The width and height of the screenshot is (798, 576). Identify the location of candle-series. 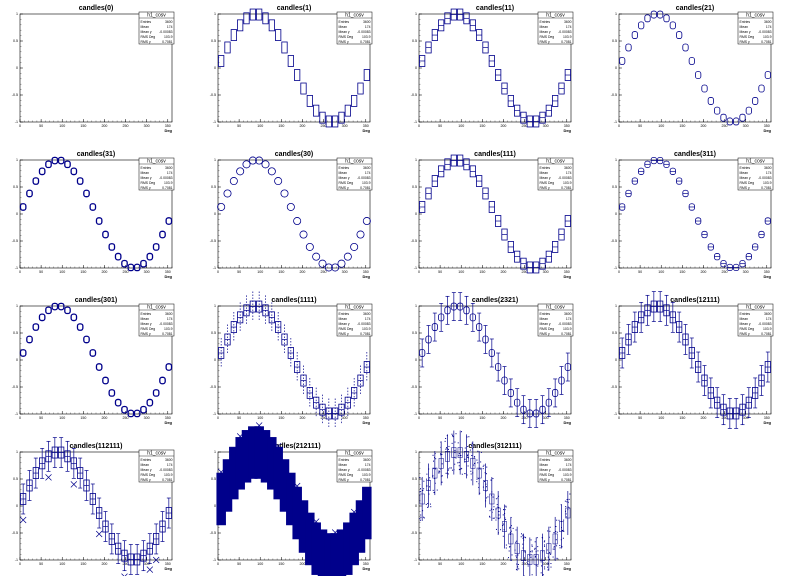
(495, 214).